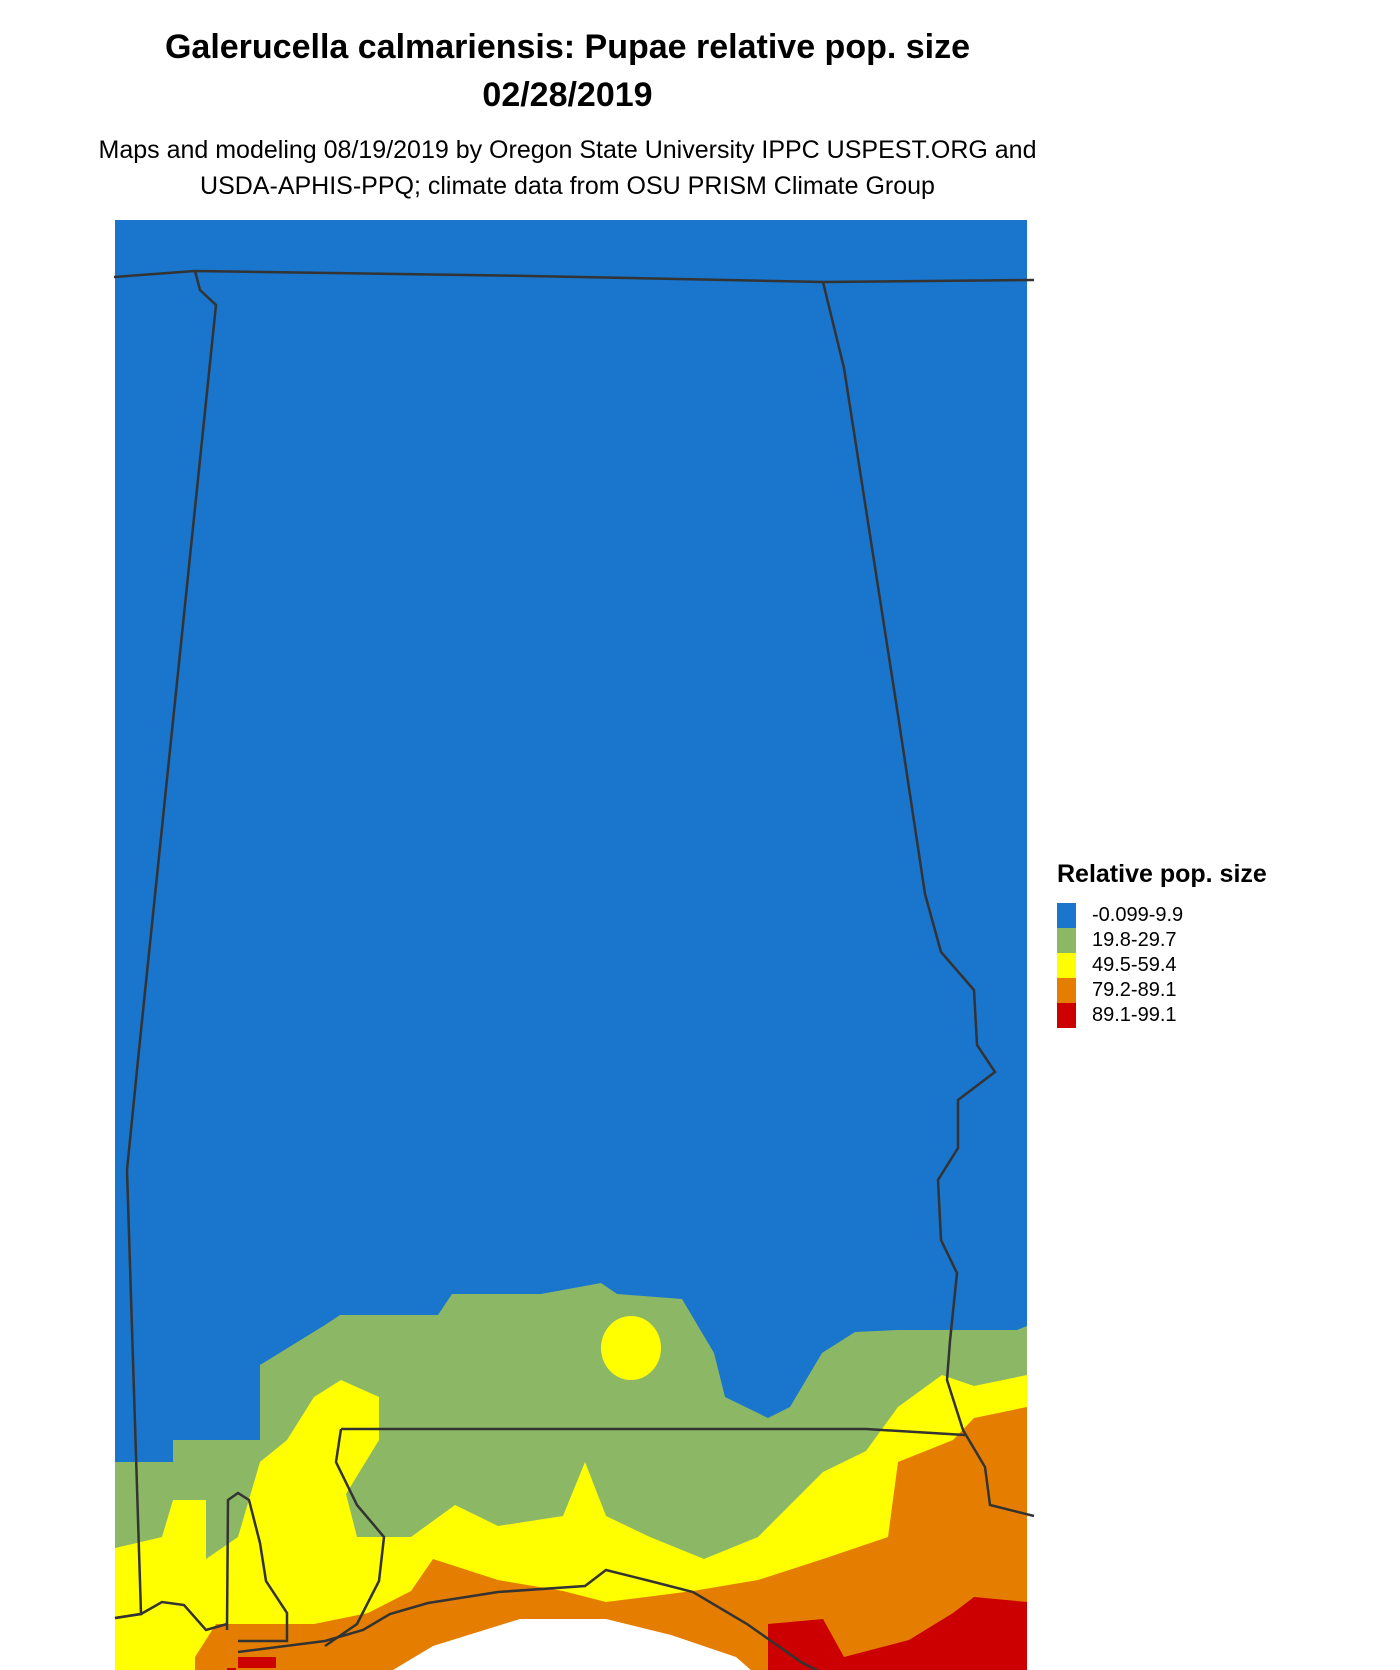 The width and height of the screenshot is (1400, 1670). Describe the element at coordinates (653, 1432) in the screenshot. I see `florida-border` at that location.